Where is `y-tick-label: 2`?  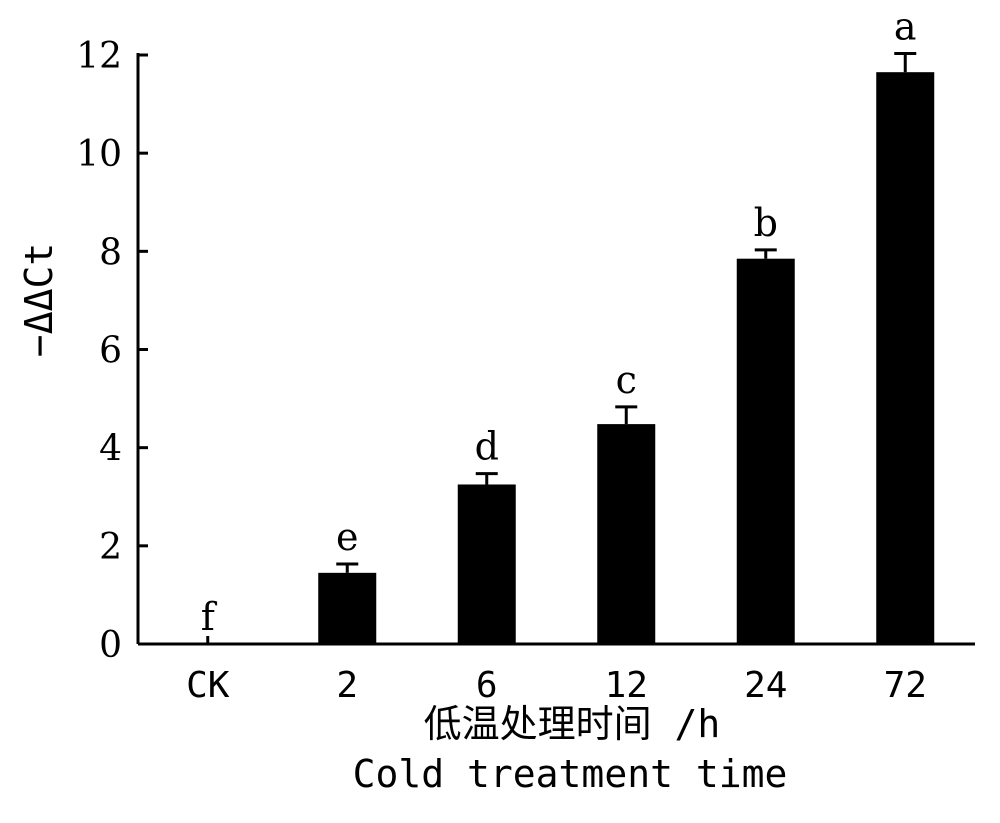
y-tick-label: 2 is located at coordinates (110, 547).